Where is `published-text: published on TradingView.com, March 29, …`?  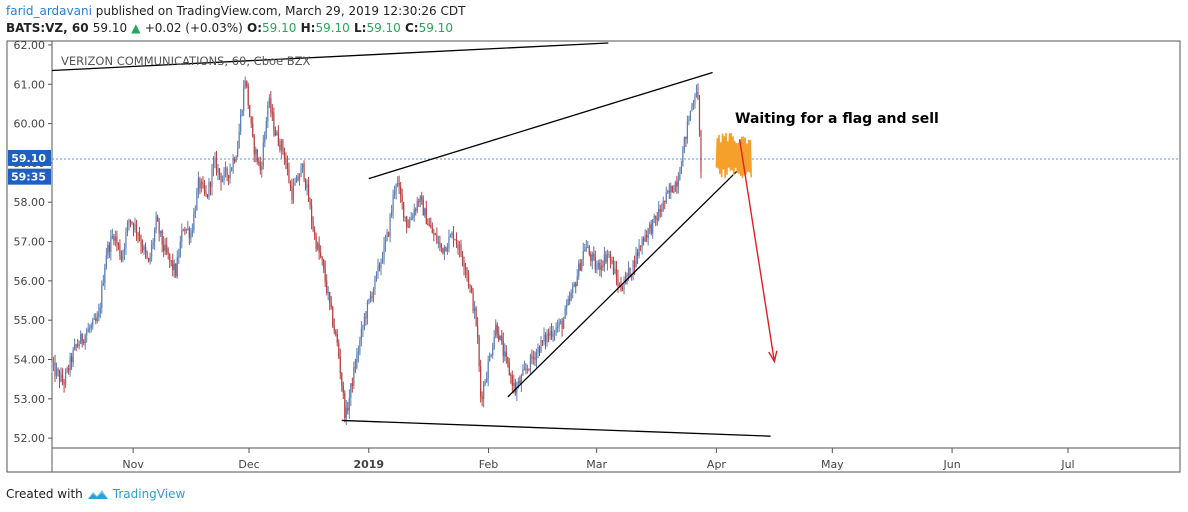
published-text: published on TradingView.com, March 29, … is located at coordinates (280, 11).